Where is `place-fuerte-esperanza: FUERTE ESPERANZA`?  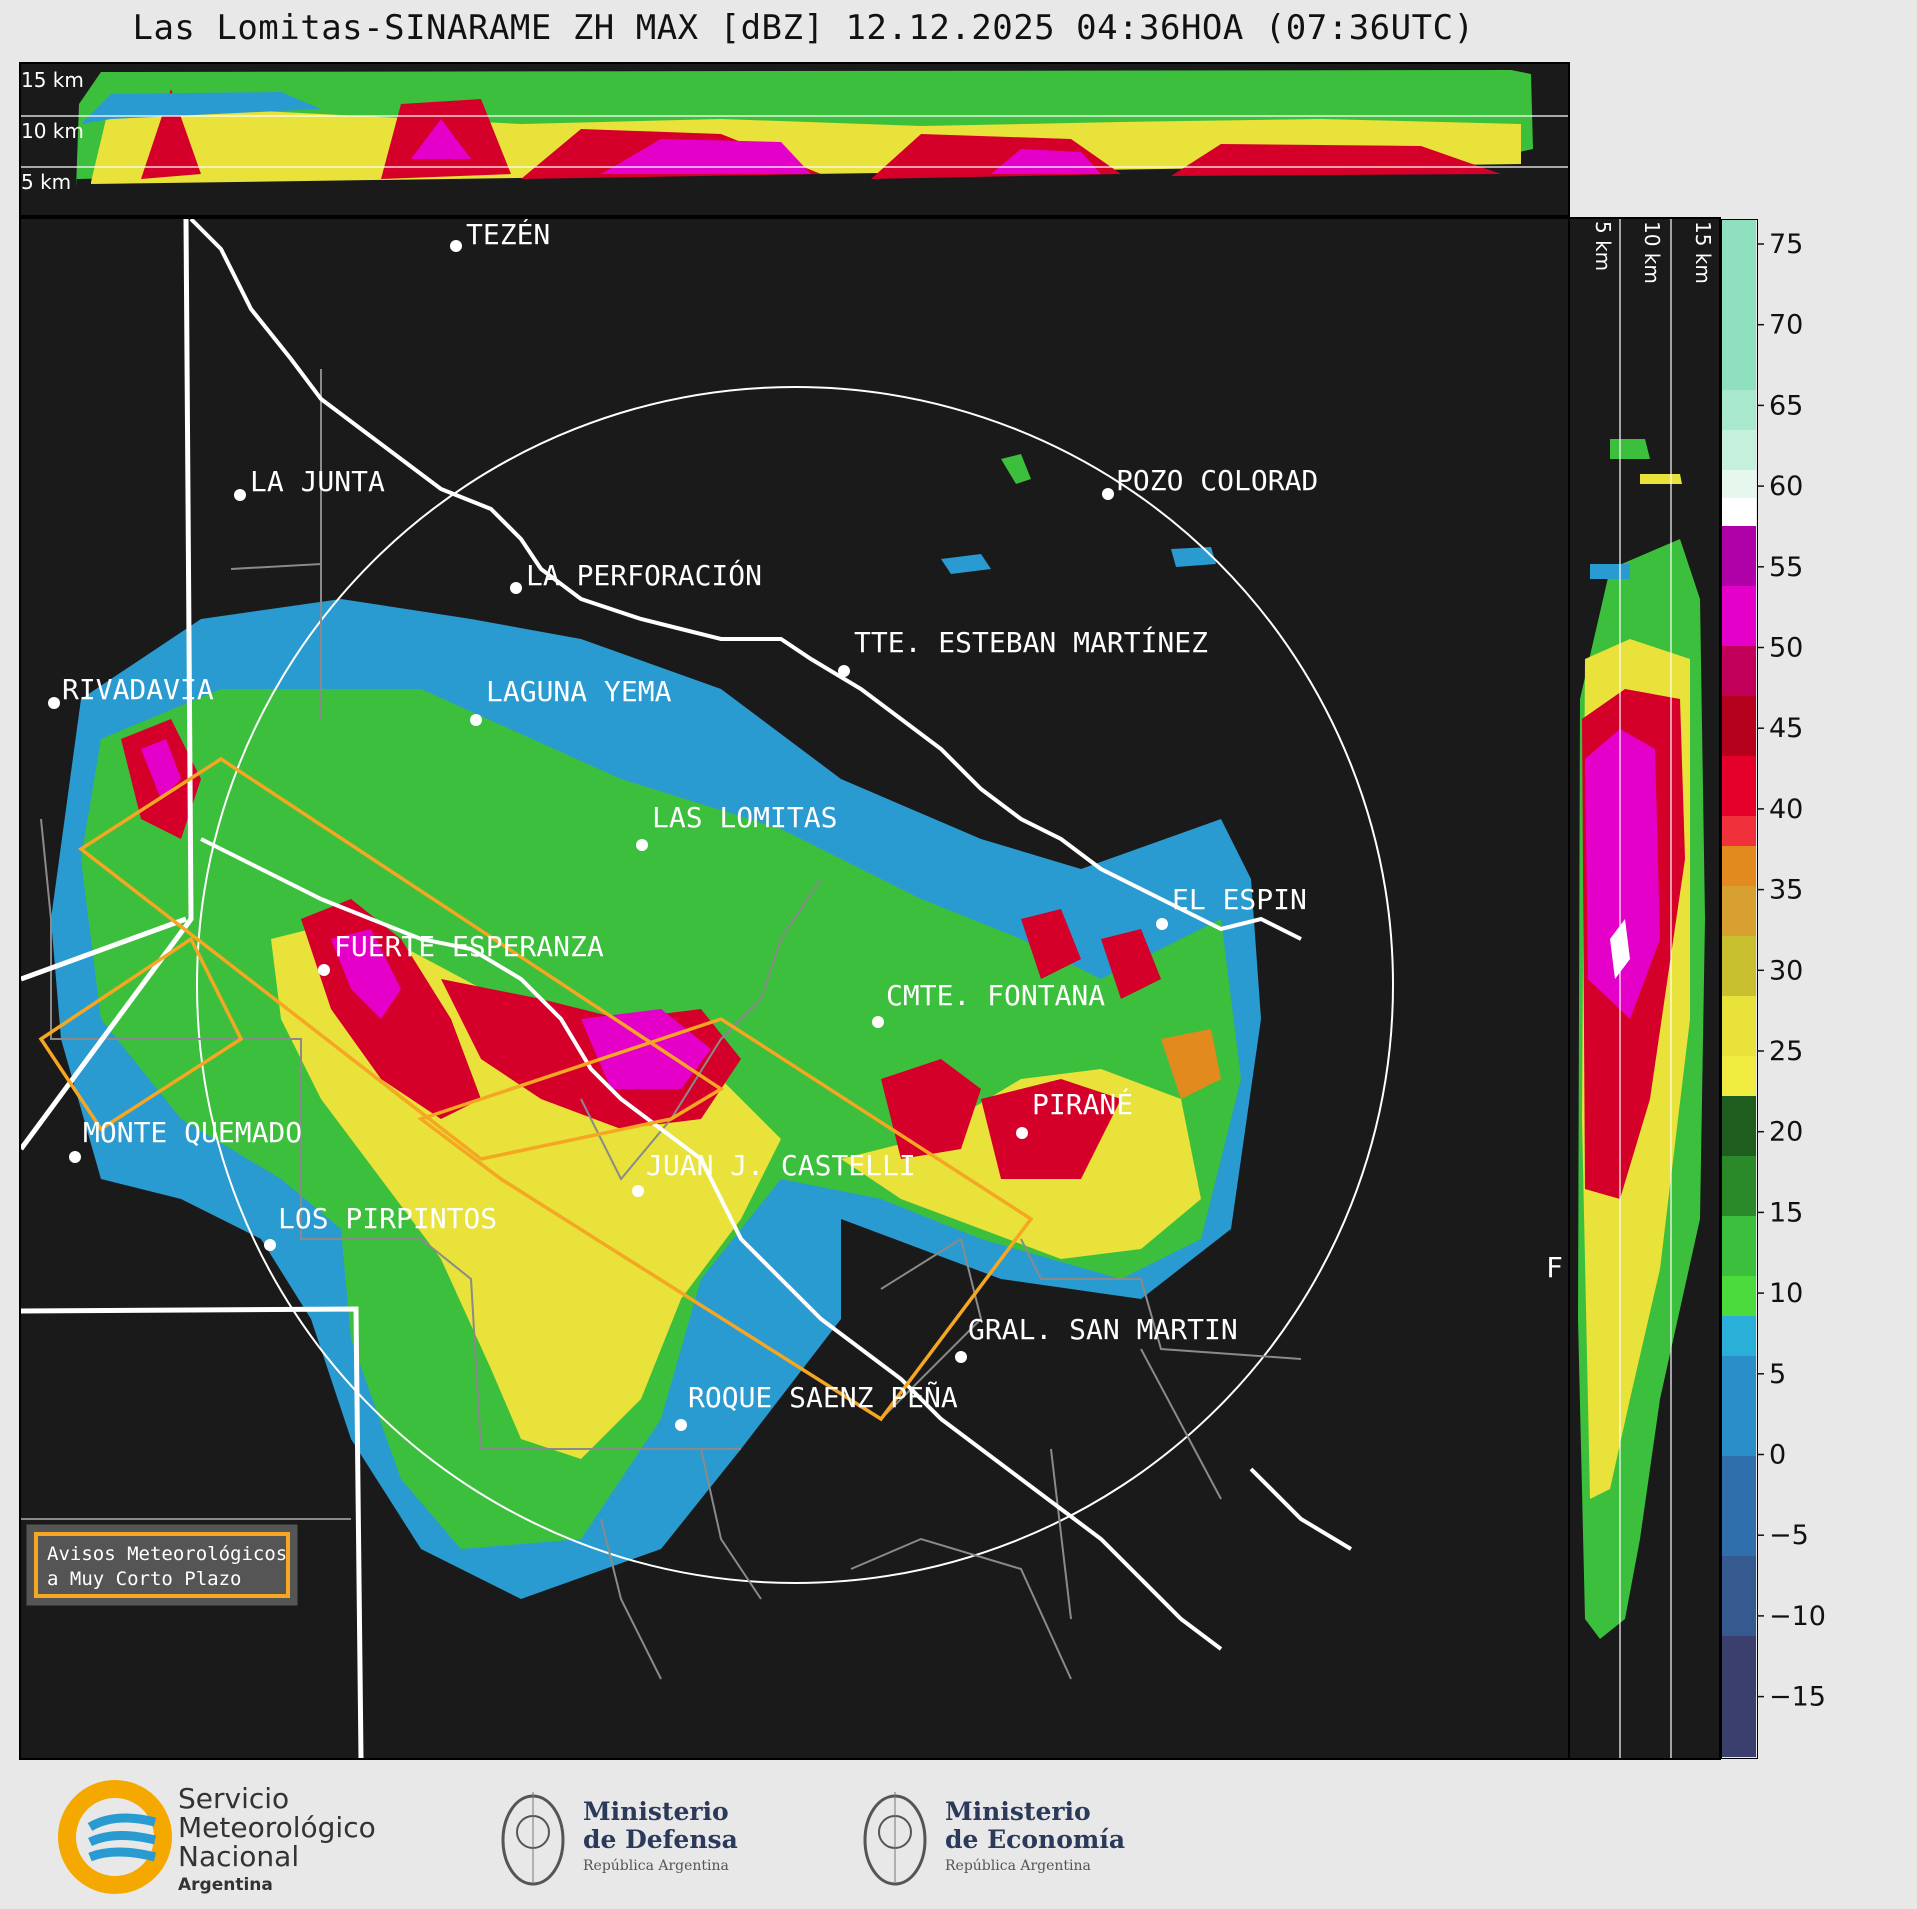 place-fuerte-esperanza: FUERTE ESPERANZA is located at coordinates (461, 953).